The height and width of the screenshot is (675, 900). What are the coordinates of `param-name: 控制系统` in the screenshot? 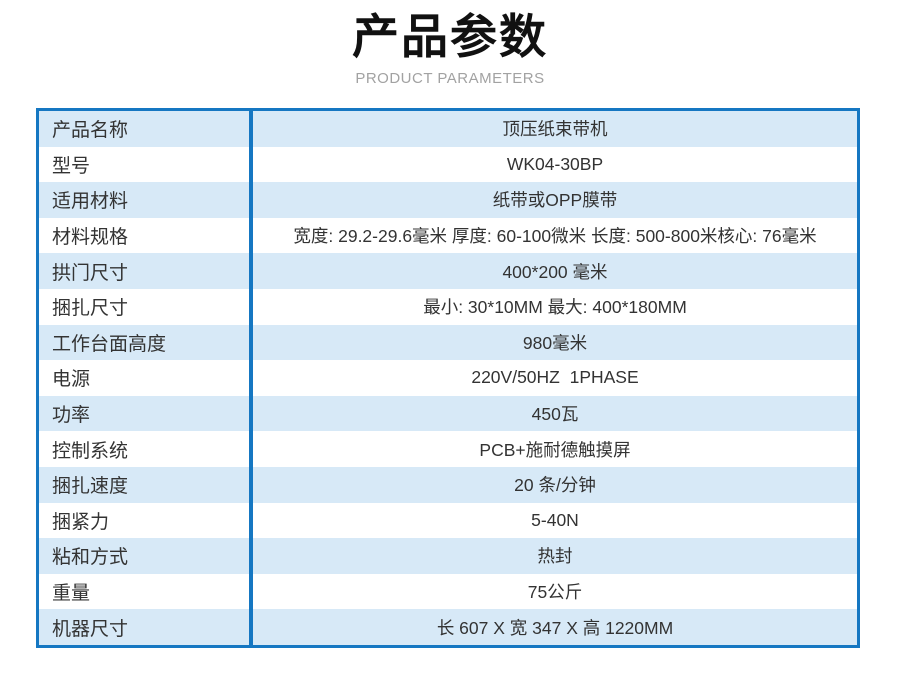 It's located at (146, 449).